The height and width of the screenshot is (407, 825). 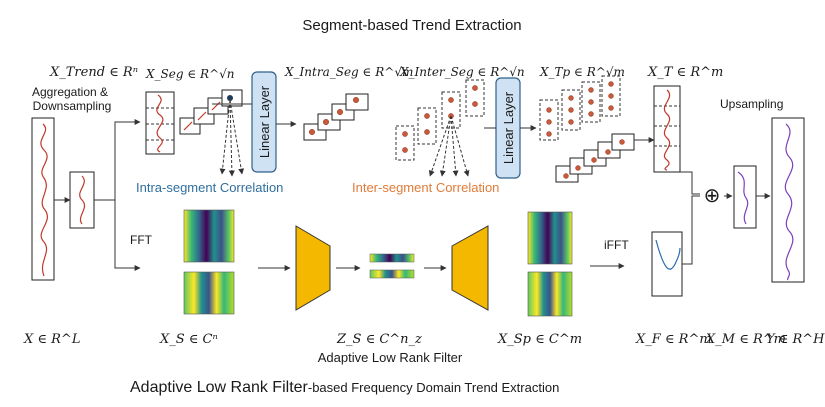 What do you see at coordinates (712, 196) in the screenshot?
I see `add-icon: ⊕` at bounding box center [712, 196].